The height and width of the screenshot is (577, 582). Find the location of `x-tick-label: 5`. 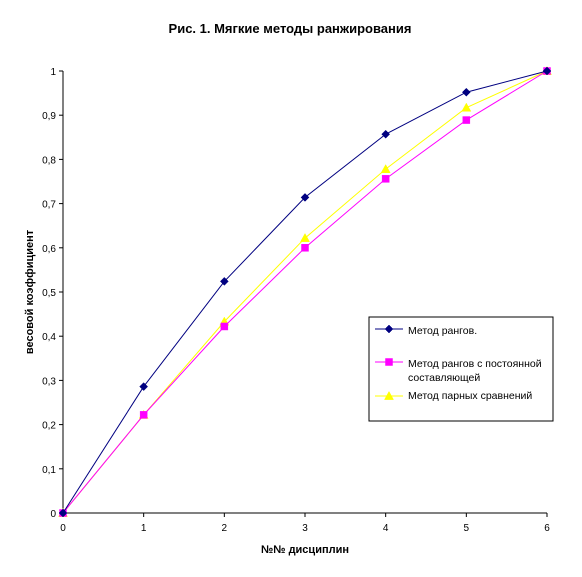

x-tick-label: 5 is located at coordinates (467, 528).